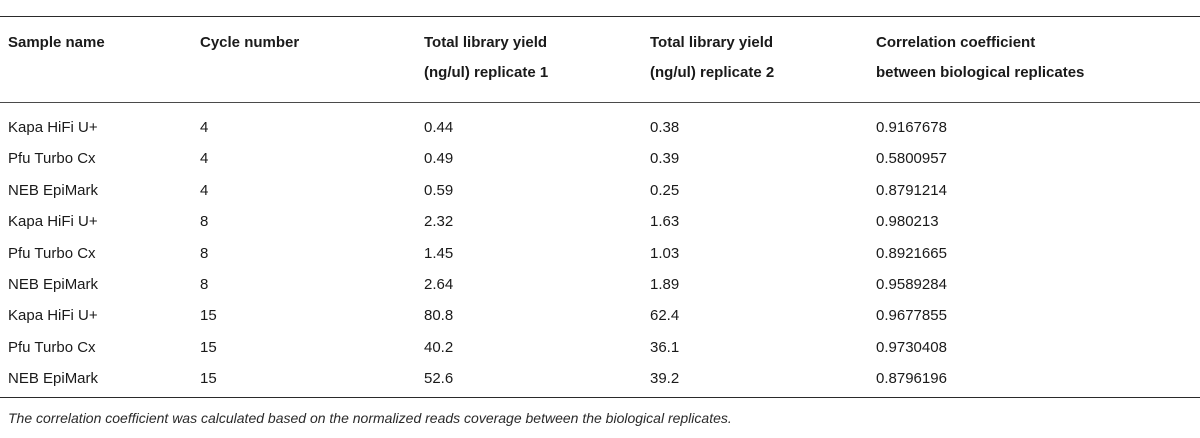 The image size is (1200, 438). What do you see at coordinates (600, 347) in the screenshot?
I see `table-row: Pfu Turbo Cx 15 40.2 36.1 0.9730408` at bounding box center [600, 347].